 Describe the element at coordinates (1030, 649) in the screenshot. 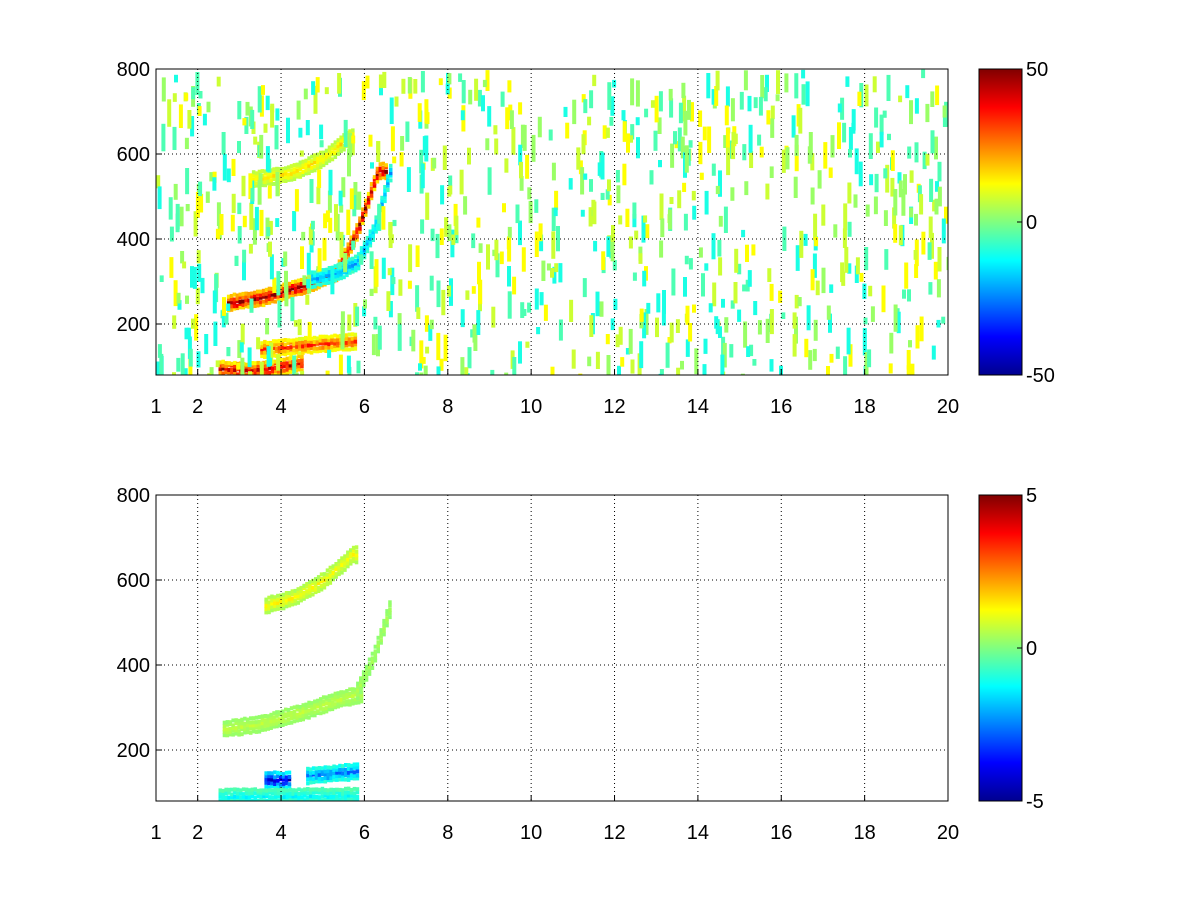

I see `bottom-colorbar-ticks: -505` at that location.